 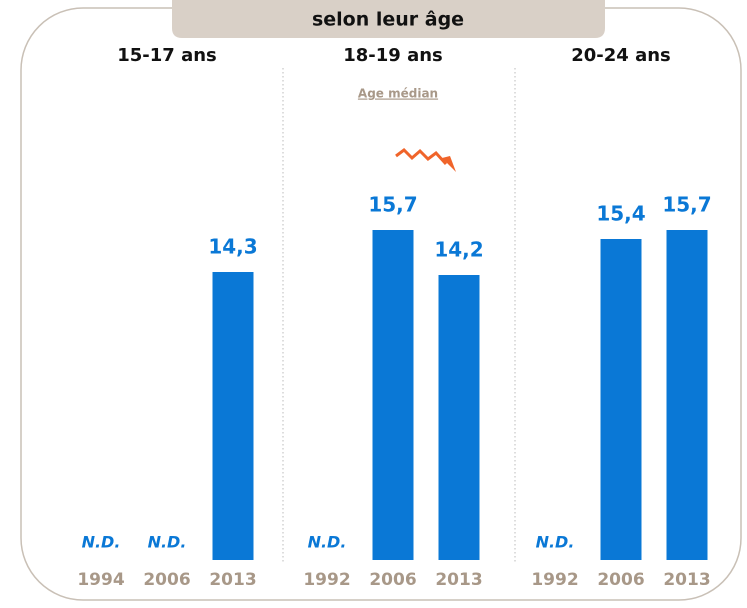 I want to click on chart-title: selon leur âge, so click(x=388, y=20).